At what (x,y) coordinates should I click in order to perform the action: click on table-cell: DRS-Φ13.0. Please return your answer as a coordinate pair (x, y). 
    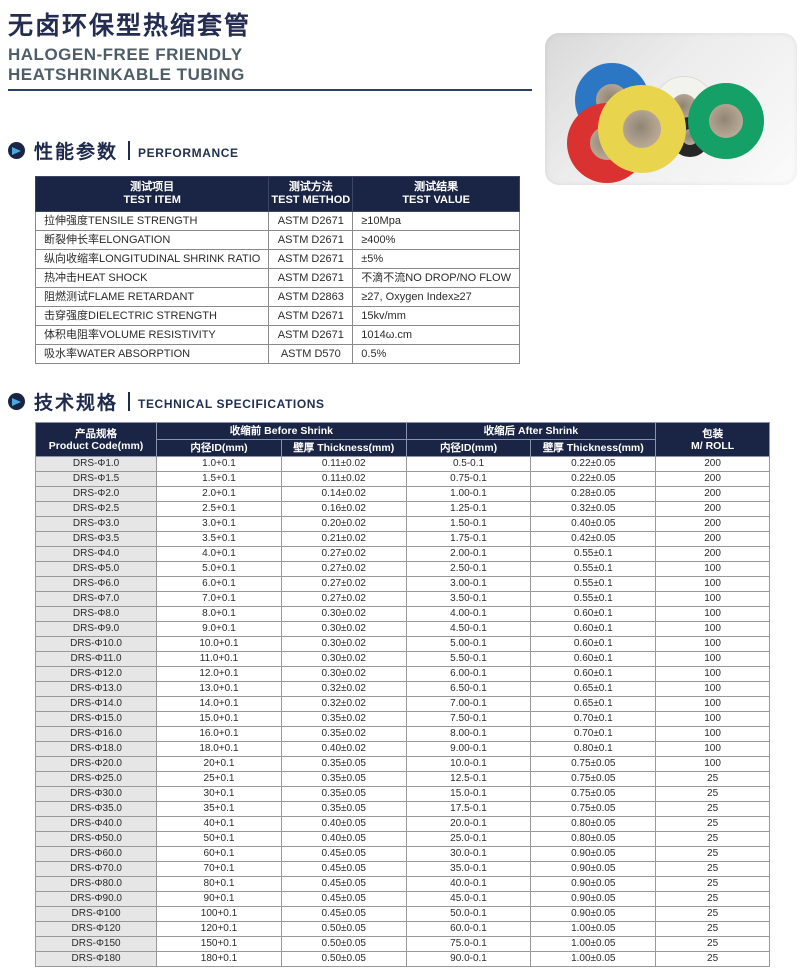
    Looking at the image, I should click on (96, 689).